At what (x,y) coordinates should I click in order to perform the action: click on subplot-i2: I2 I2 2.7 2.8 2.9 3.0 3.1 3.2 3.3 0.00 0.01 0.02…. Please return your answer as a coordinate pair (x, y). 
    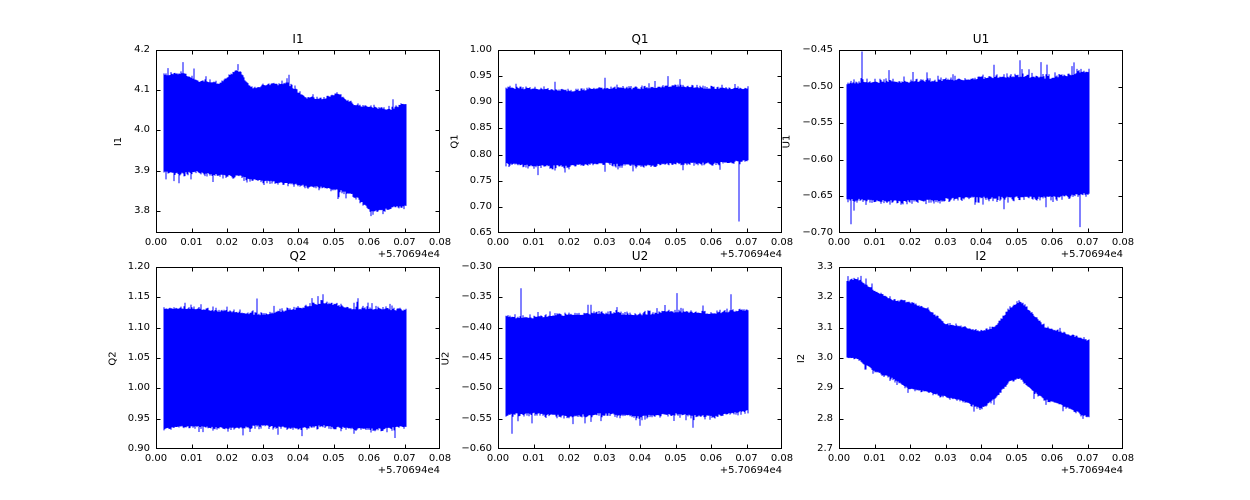
    Looking at the image, I should click on (966, 363).